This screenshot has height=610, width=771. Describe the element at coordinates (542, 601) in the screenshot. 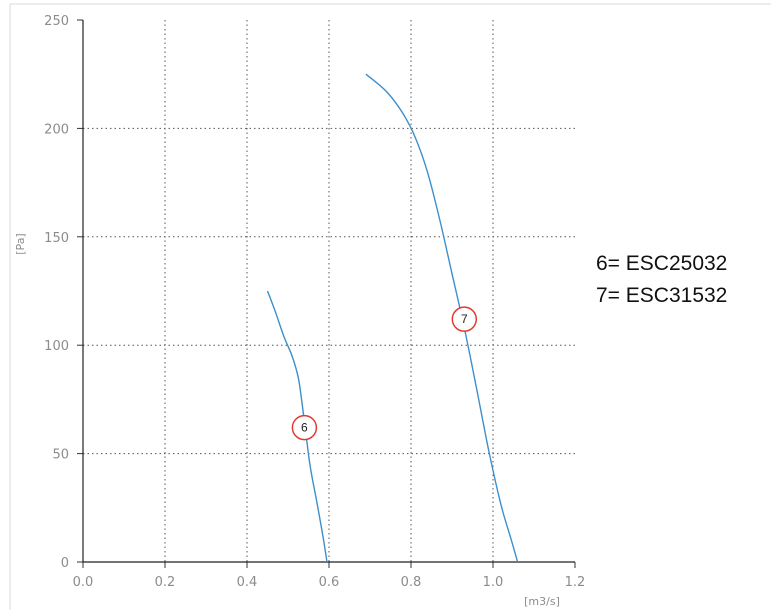

I see `x-axis-label: [m3/s]` at that location.